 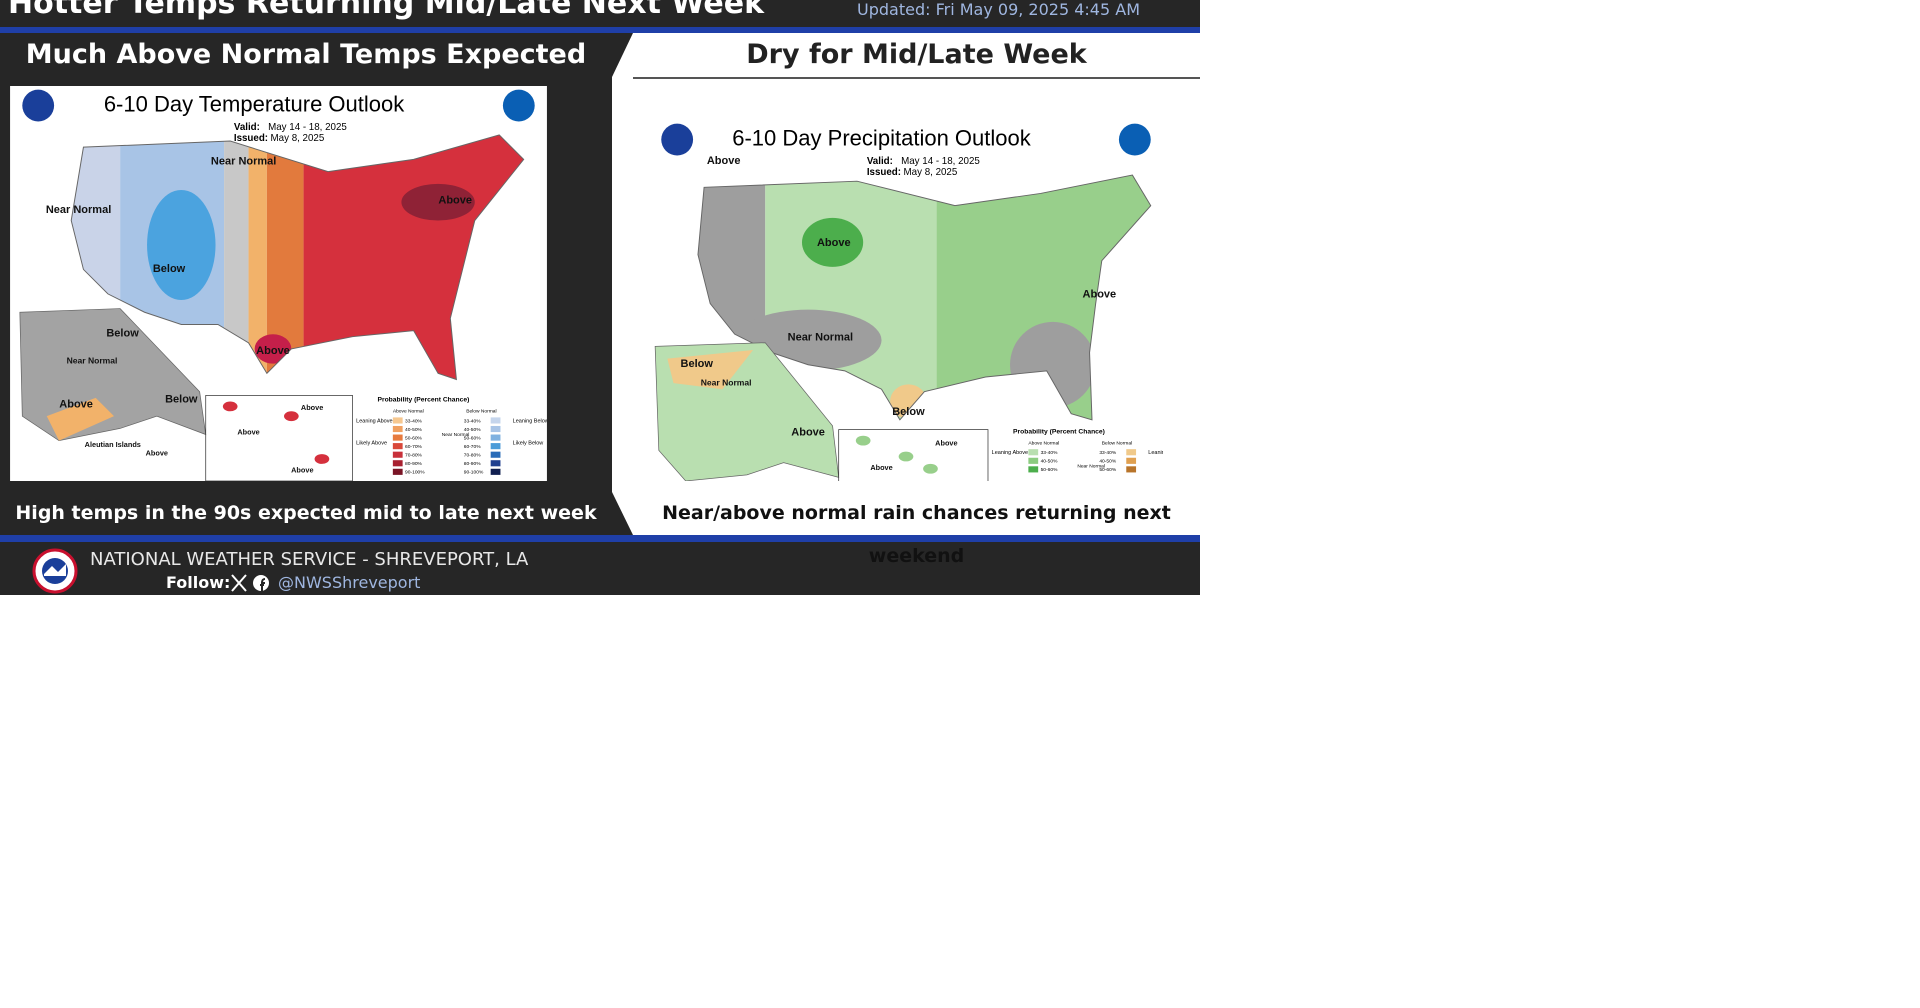 What do you see at coordinates (198, 582) in the screenshot?
I see `follow: Follow:` at bounding box center [198, 582].